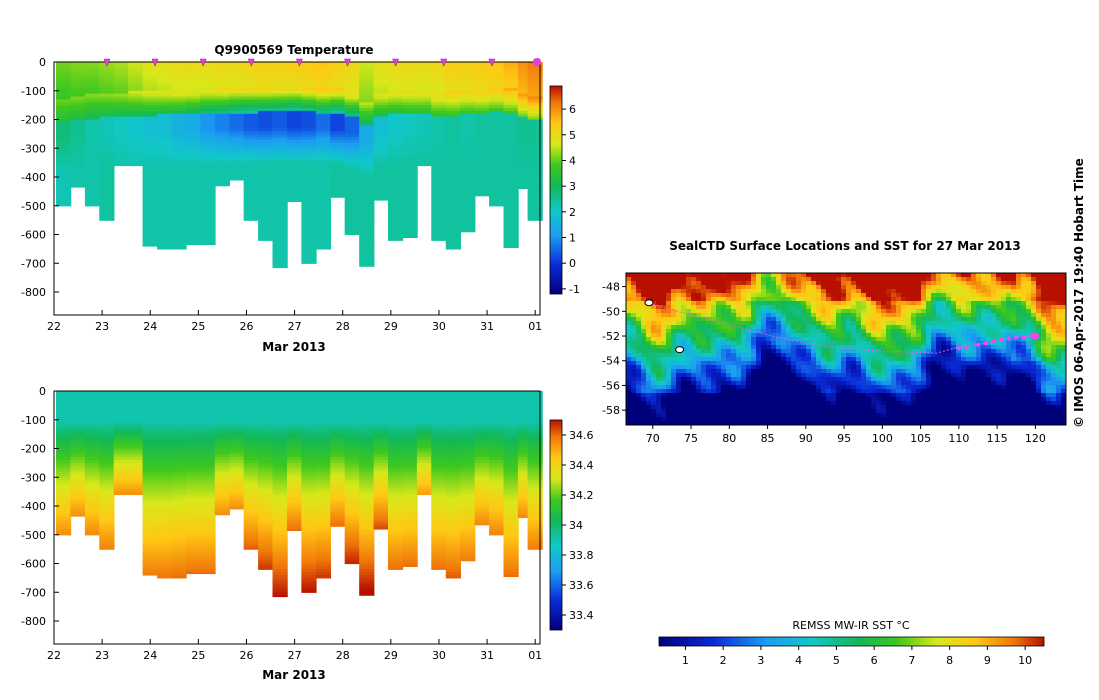 Image resolution: width=1099 pixels, height=700 pixels. I want to click on colorbar-tick-label: 5, so click(572, 135).